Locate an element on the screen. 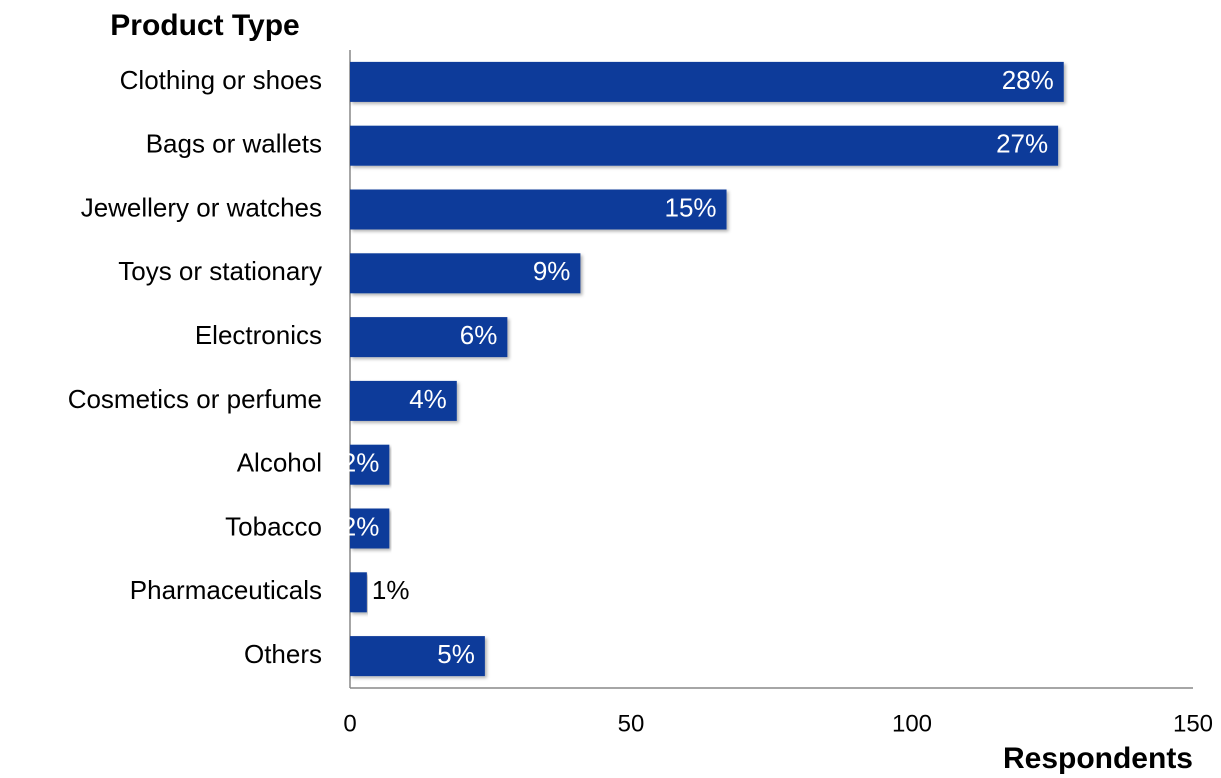 This screenshot has width=1221, height=778. y-tick-label: Toys or stationary is located at coordinates (220, 271).